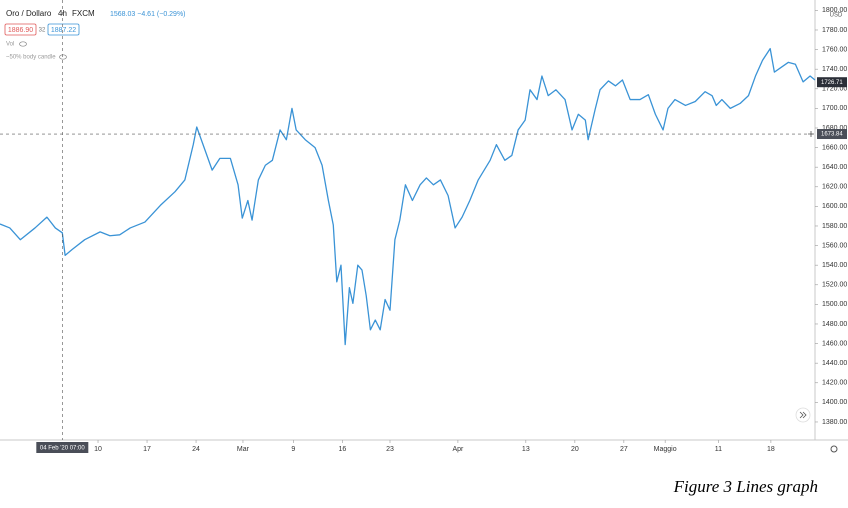  What do you see at coordinates (665, 449) in the screenshot?
I see `x-tick-label: Maggio` at bounding box center [665, 449].